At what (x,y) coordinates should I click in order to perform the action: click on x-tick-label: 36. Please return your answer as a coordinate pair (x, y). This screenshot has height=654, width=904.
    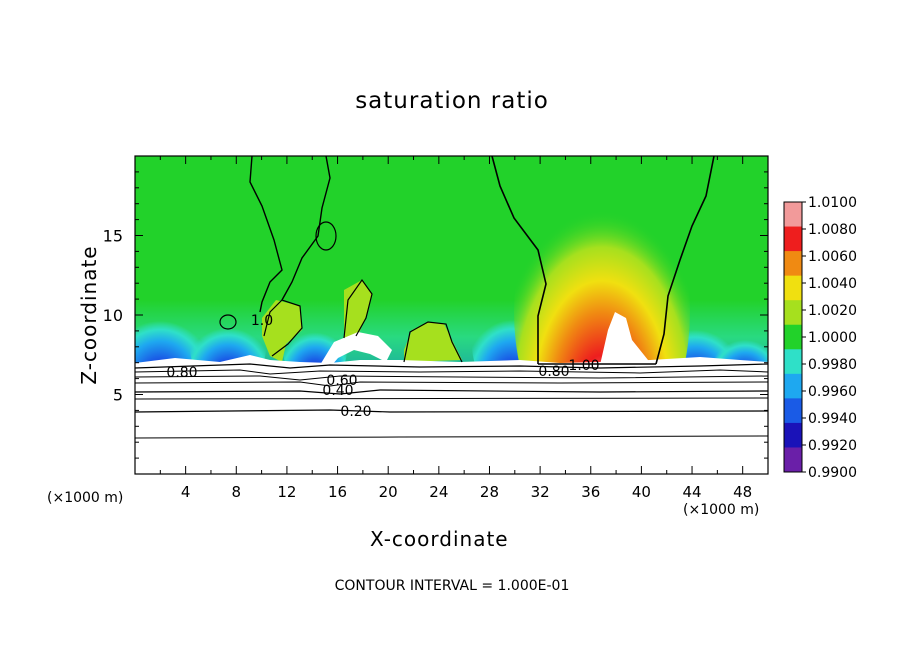
    Looking at the image, I should click on (590, 492).